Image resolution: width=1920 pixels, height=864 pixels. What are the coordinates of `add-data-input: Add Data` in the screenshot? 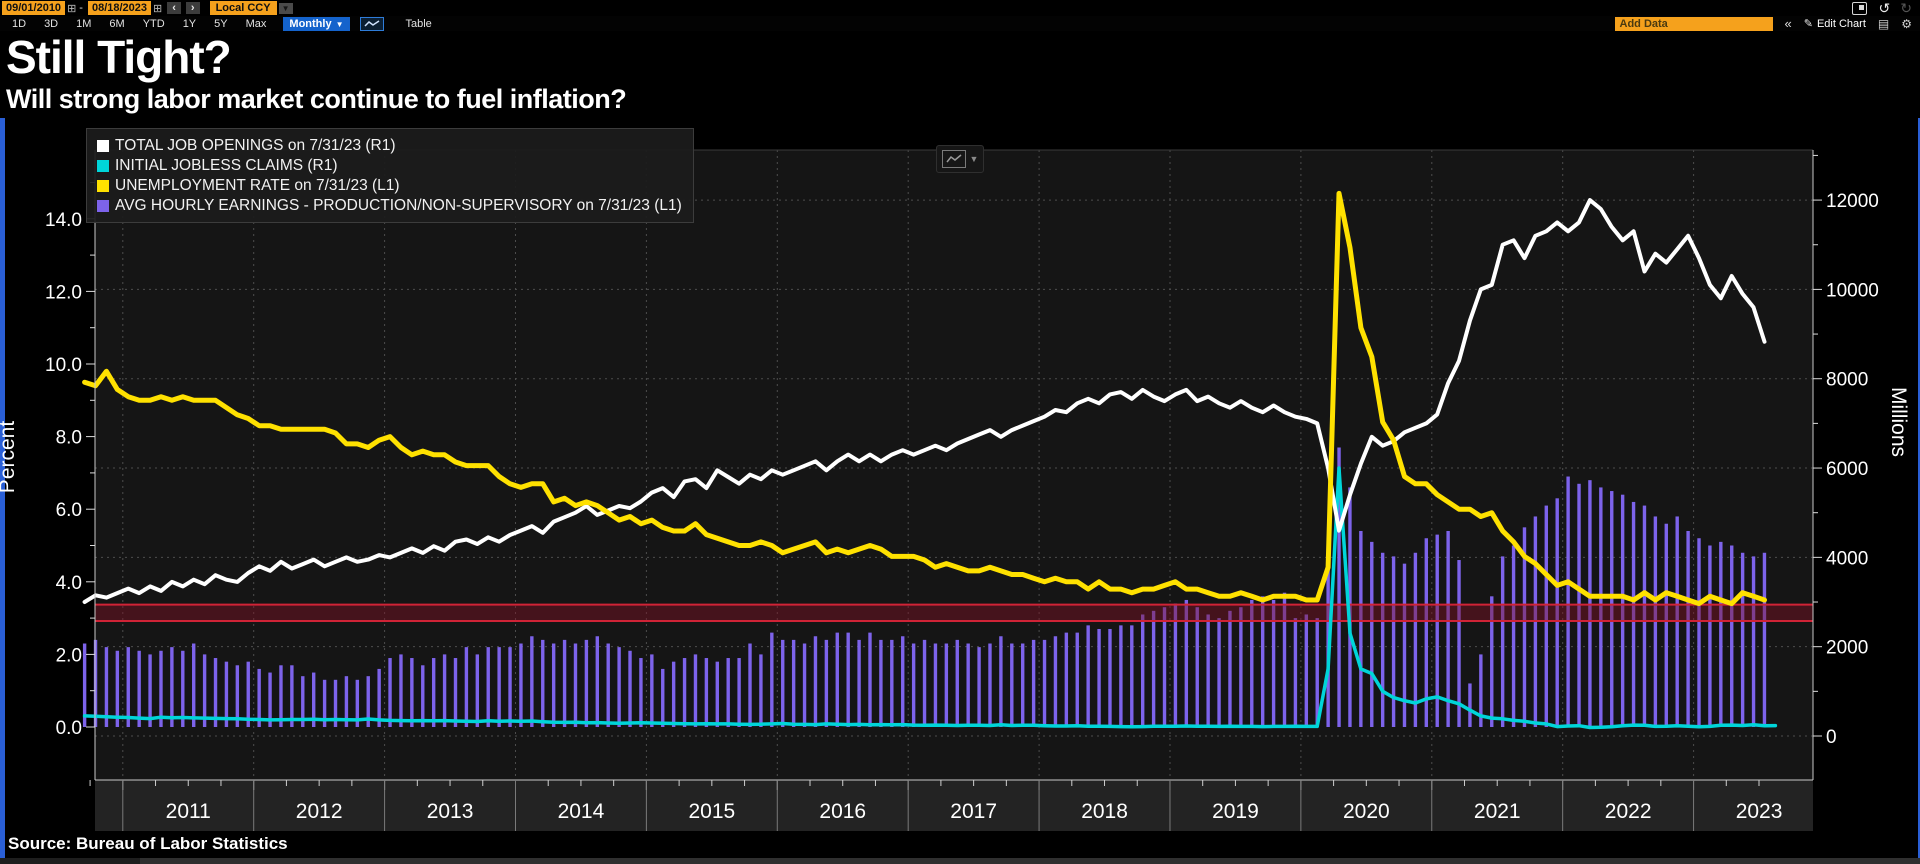 It's located at (1693, 23).